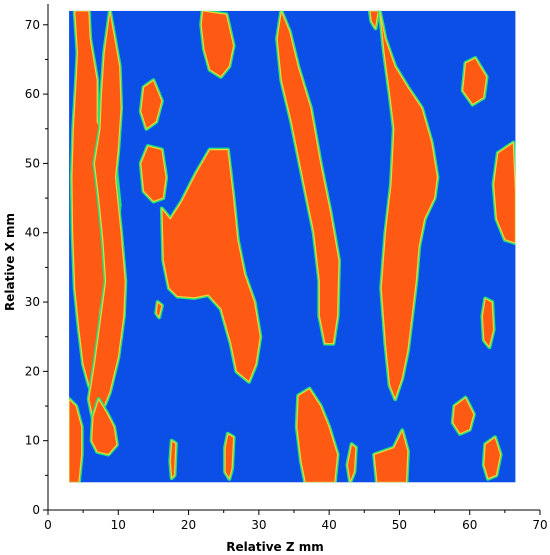 The height and width of the screenshot is (555, 550). I want to click on top-nub-z46, so click(374, 19).